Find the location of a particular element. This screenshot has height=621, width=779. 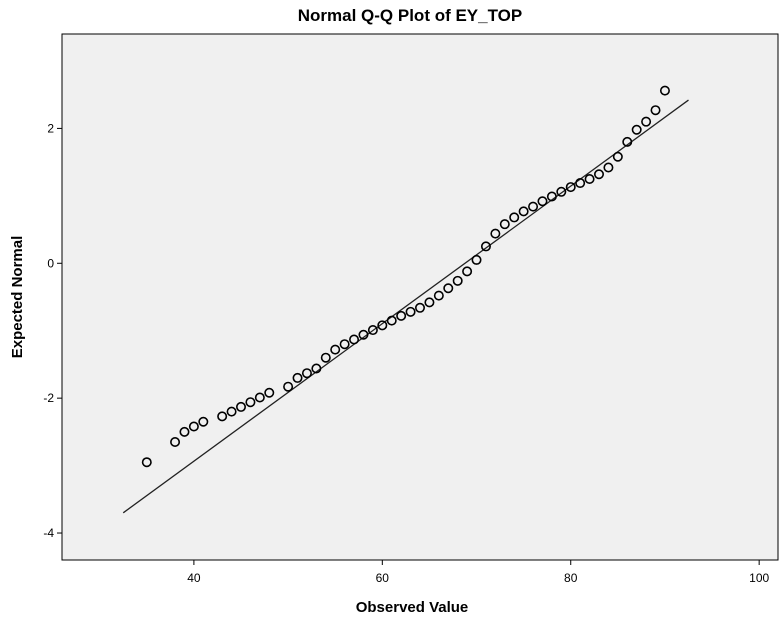

chart-title: Normal Q-Q Plot of EY_TOP is located at coordinates (410, 15).